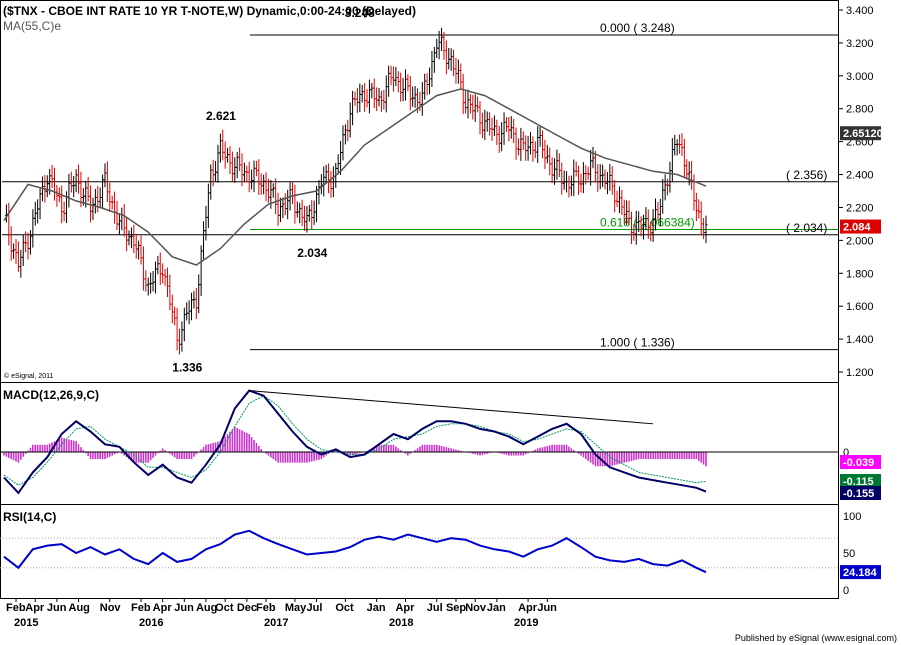 The image size is (901, 645). Describe the element at coordinates (852, 517) in the screenshot. I see `rsi-tick-label: 100` at that location.